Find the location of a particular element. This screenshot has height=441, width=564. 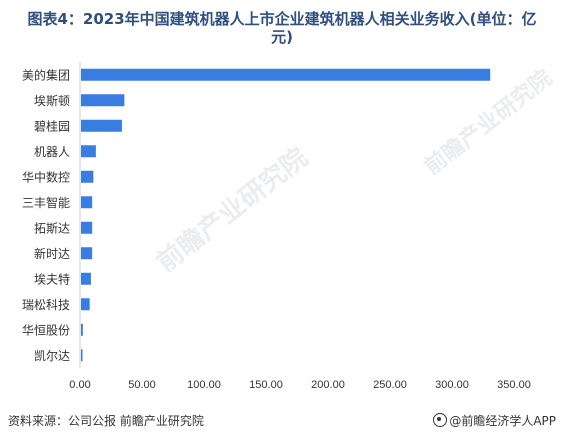

category-label: 碧桂园 is located at coordinates (52, 125).